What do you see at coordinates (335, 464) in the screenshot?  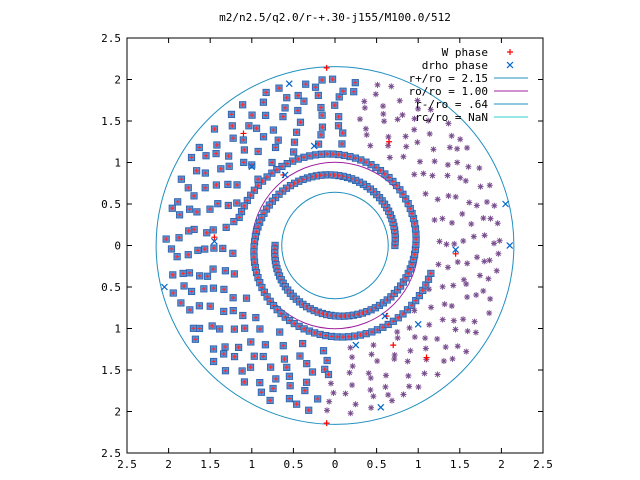 I see `x-tick-label: 0` at bounding box center [335, 464].